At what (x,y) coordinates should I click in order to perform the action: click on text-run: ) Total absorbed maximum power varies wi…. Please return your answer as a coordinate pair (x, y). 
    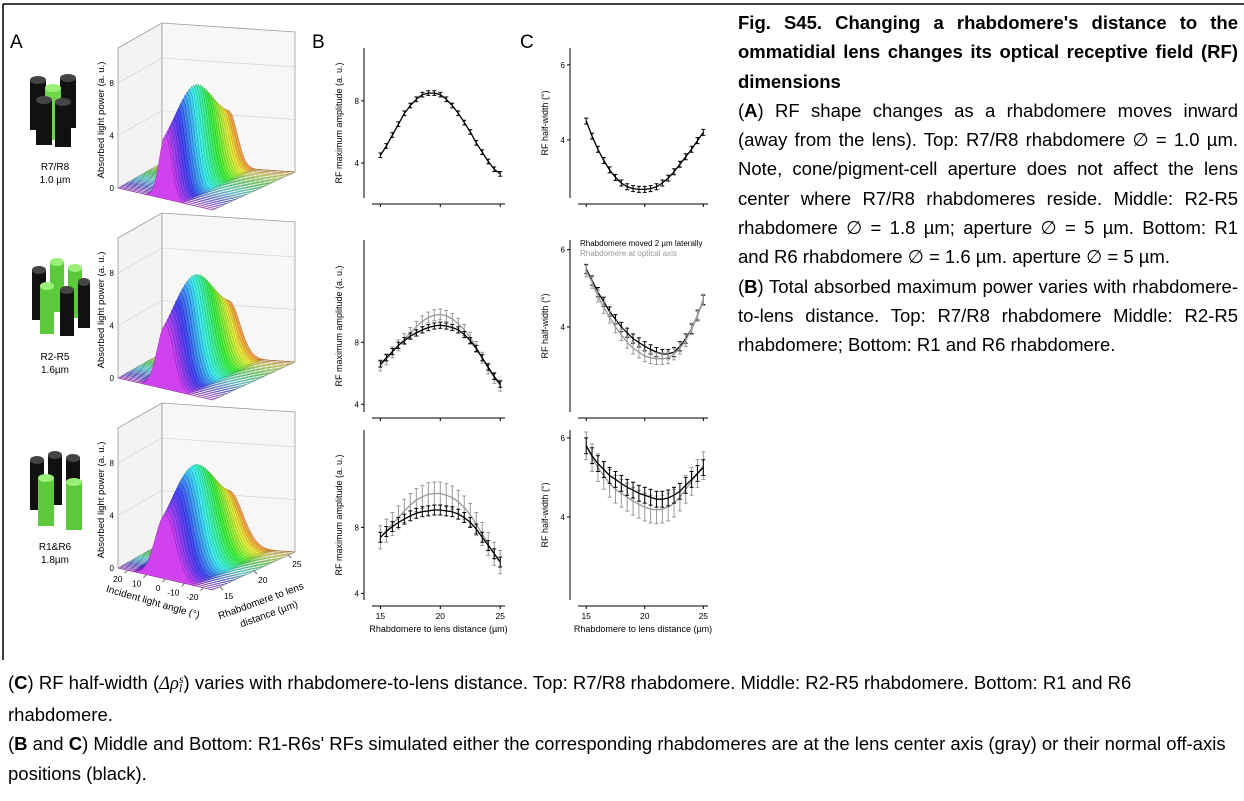
    Looking at the image, I should click on (988, 315).